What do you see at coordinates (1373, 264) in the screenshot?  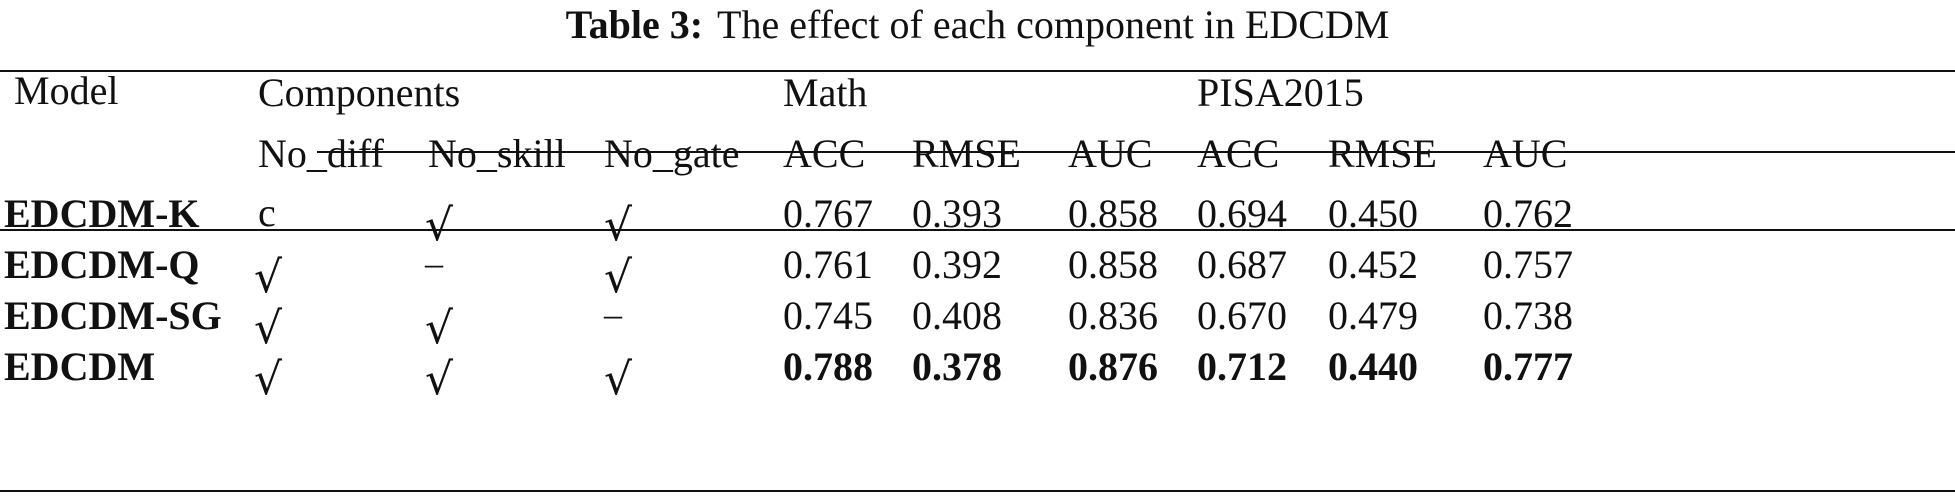 I see `cell-pisa-rmse: 0.452` at bounding box center [1373, 264].